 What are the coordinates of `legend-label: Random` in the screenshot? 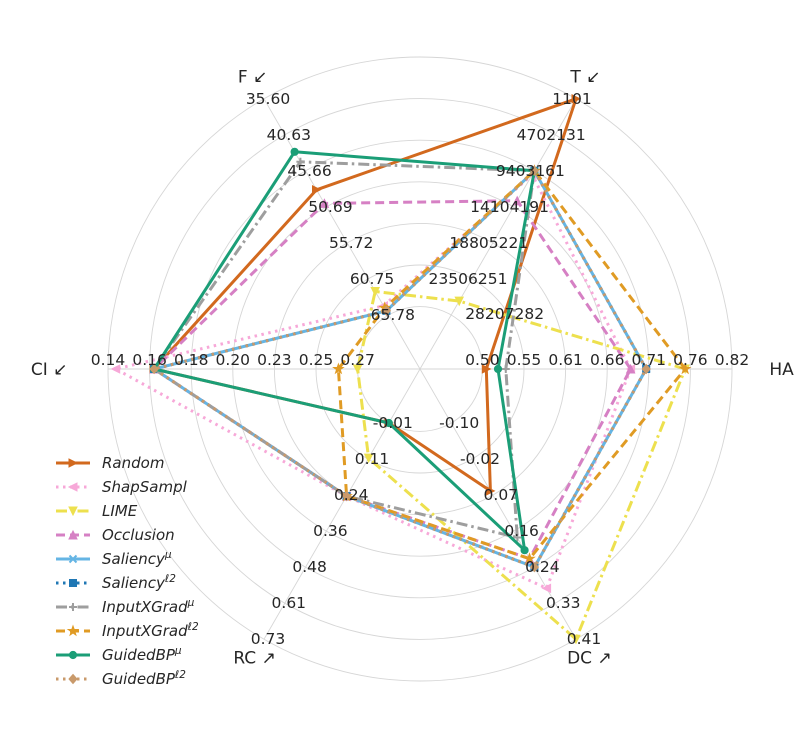 It's located at (133, 463).